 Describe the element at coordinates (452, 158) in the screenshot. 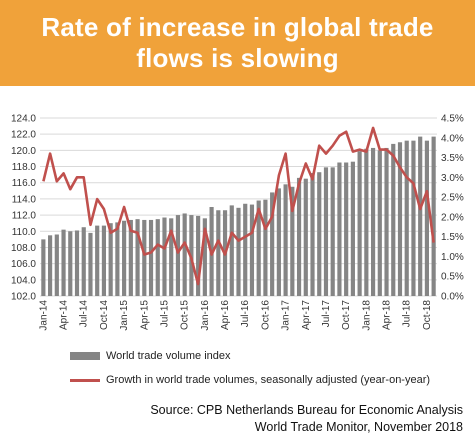

I see `y-right-tick-label: 3.5%` at that location.